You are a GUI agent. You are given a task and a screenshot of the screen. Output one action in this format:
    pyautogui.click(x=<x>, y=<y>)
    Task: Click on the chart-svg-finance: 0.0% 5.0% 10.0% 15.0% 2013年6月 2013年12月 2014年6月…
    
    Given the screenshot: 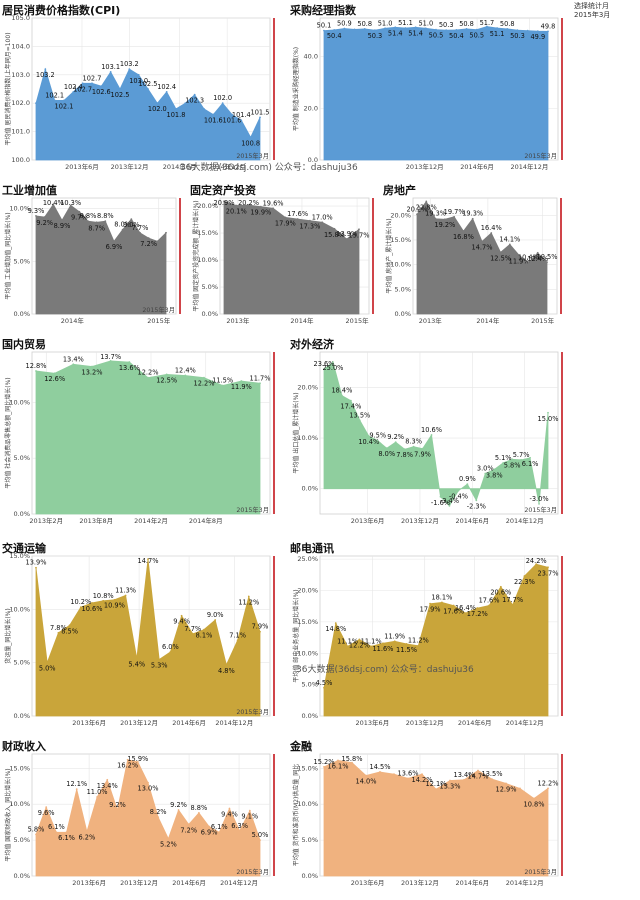 What is the action you would take?
    pyautogui.click(x=427, y=820)
    